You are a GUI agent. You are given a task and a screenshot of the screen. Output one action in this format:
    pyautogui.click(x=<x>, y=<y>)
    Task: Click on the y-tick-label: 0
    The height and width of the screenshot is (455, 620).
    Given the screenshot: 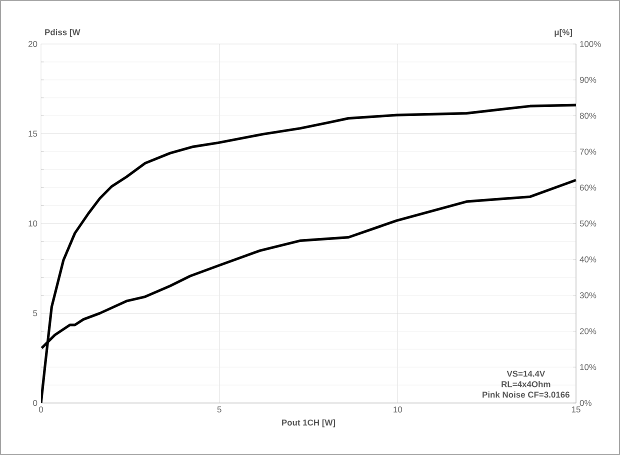 What is the action you would take?
    pyautogui.click(x=35, y=403)
    